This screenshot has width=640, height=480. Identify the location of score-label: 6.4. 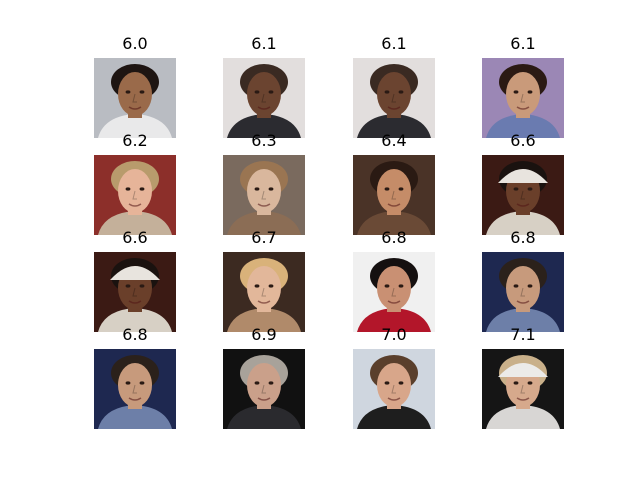
(394, 140).